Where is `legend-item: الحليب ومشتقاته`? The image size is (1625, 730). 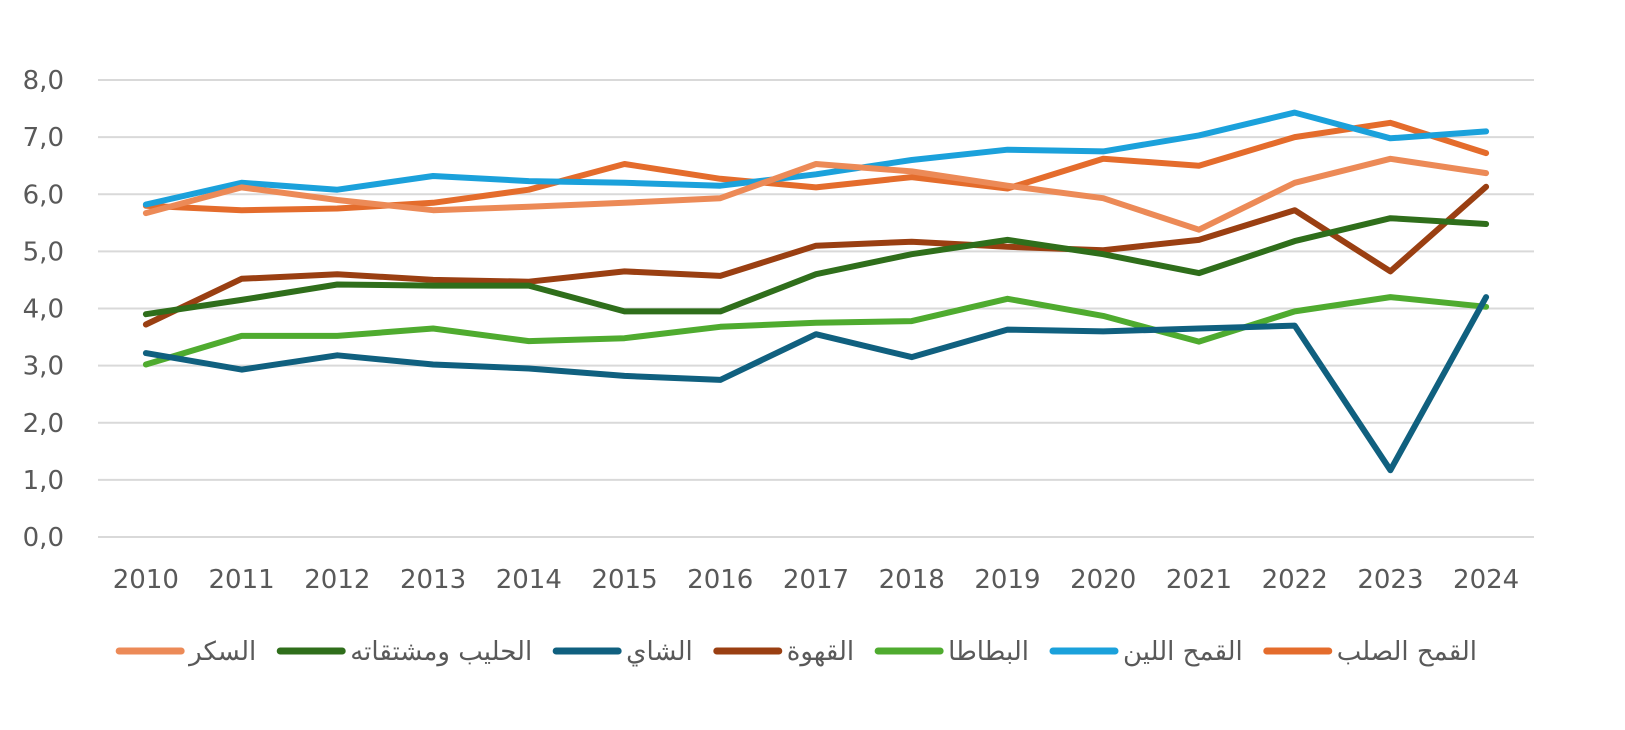
legend-item: الحليب ومشتقاته is located at coordinates (404, 652).